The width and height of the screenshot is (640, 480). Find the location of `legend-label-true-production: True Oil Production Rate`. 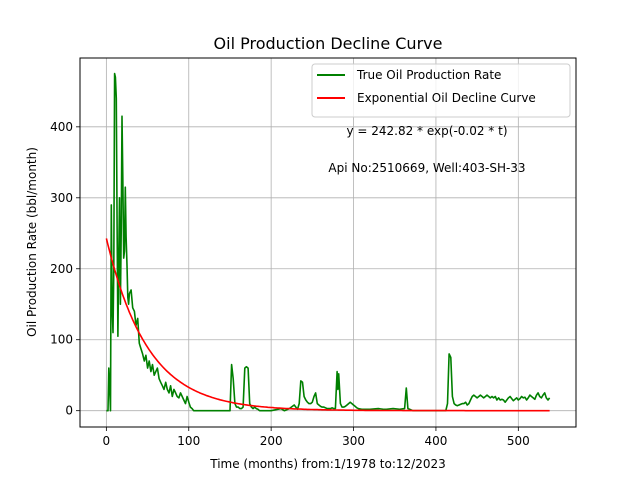

legend-label-true-production: True Oil Production Rate is located at coordinates (428, 75).